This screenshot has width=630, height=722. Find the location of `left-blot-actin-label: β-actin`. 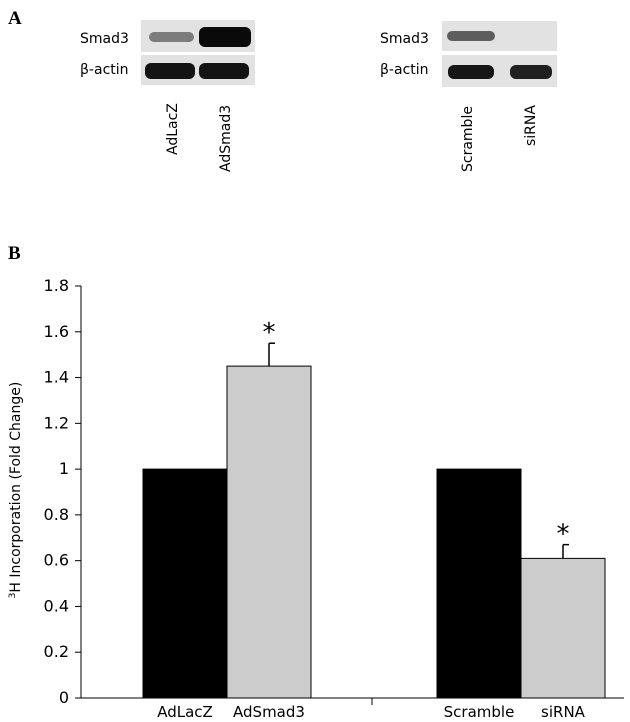

left-blot-actin-label: β-actin is located at coordinates (104, 70).